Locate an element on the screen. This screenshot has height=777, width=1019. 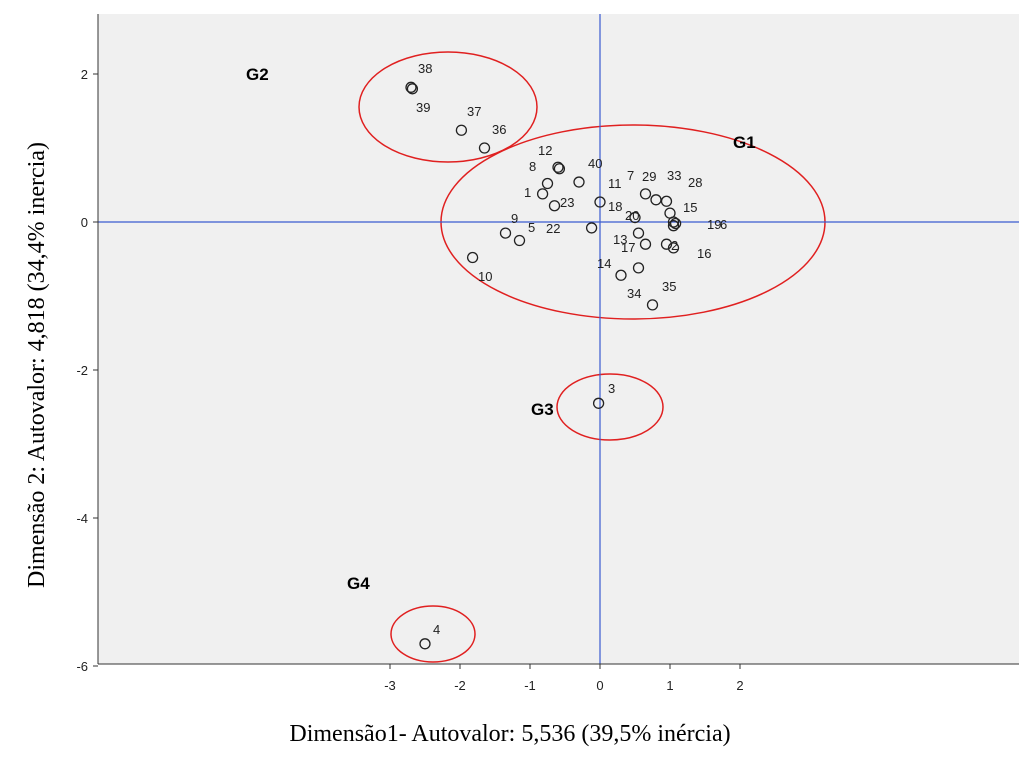
point-label-34: 34 is located at coordinates (634, 293).